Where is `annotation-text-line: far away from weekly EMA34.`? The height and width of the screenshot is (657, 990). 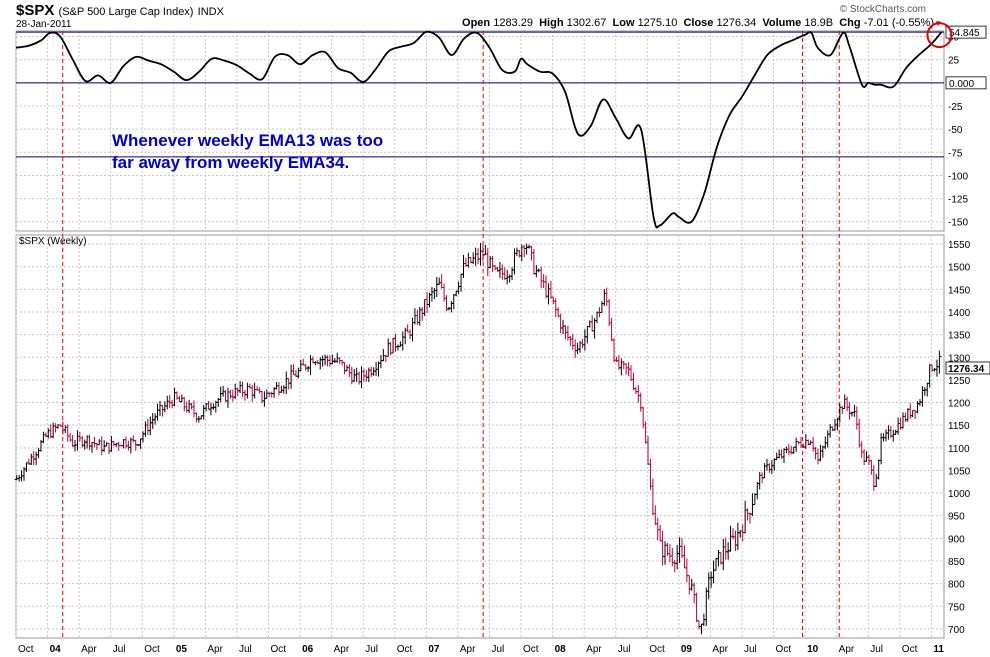 annotation-text-line: far away from weekly EMA34. is located at coordinates (230, 162).